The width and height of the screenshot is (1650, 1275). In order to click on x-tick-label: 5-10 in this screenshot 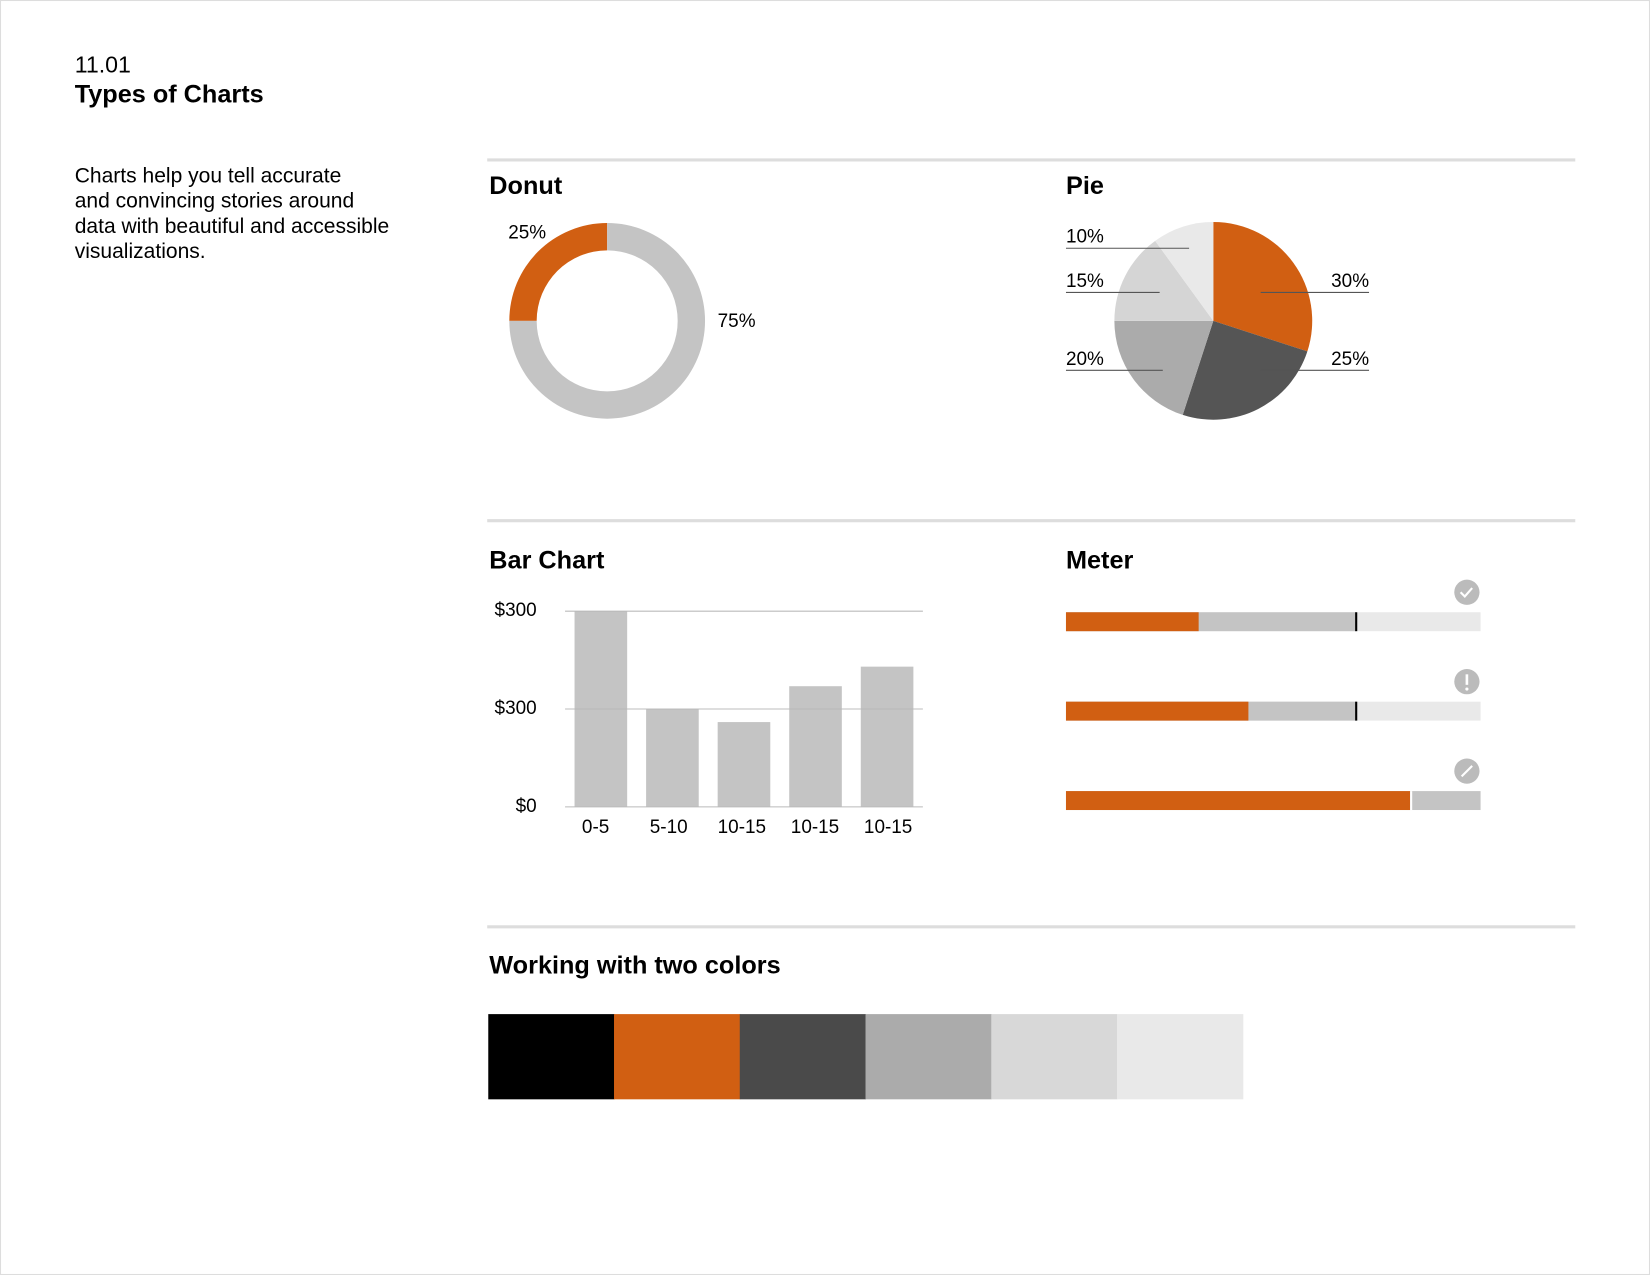, I will do `click(669, 827)`.